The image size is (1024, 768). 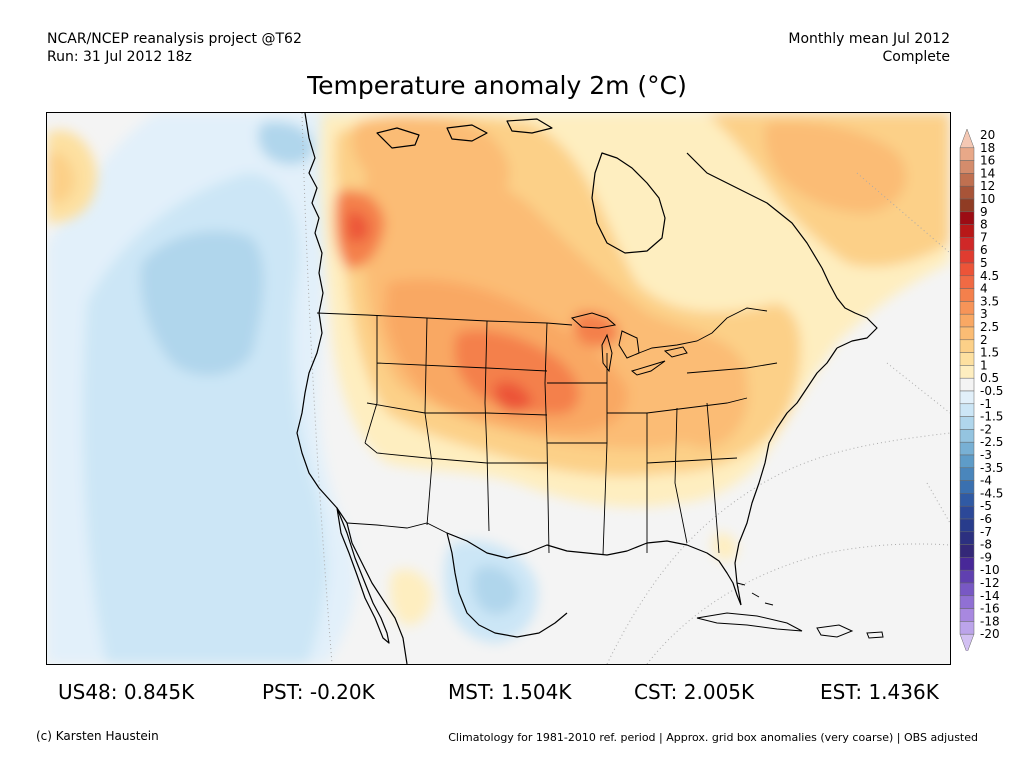 I want to click on colorbar-tick-label: -16, so click(x=990, y=609).